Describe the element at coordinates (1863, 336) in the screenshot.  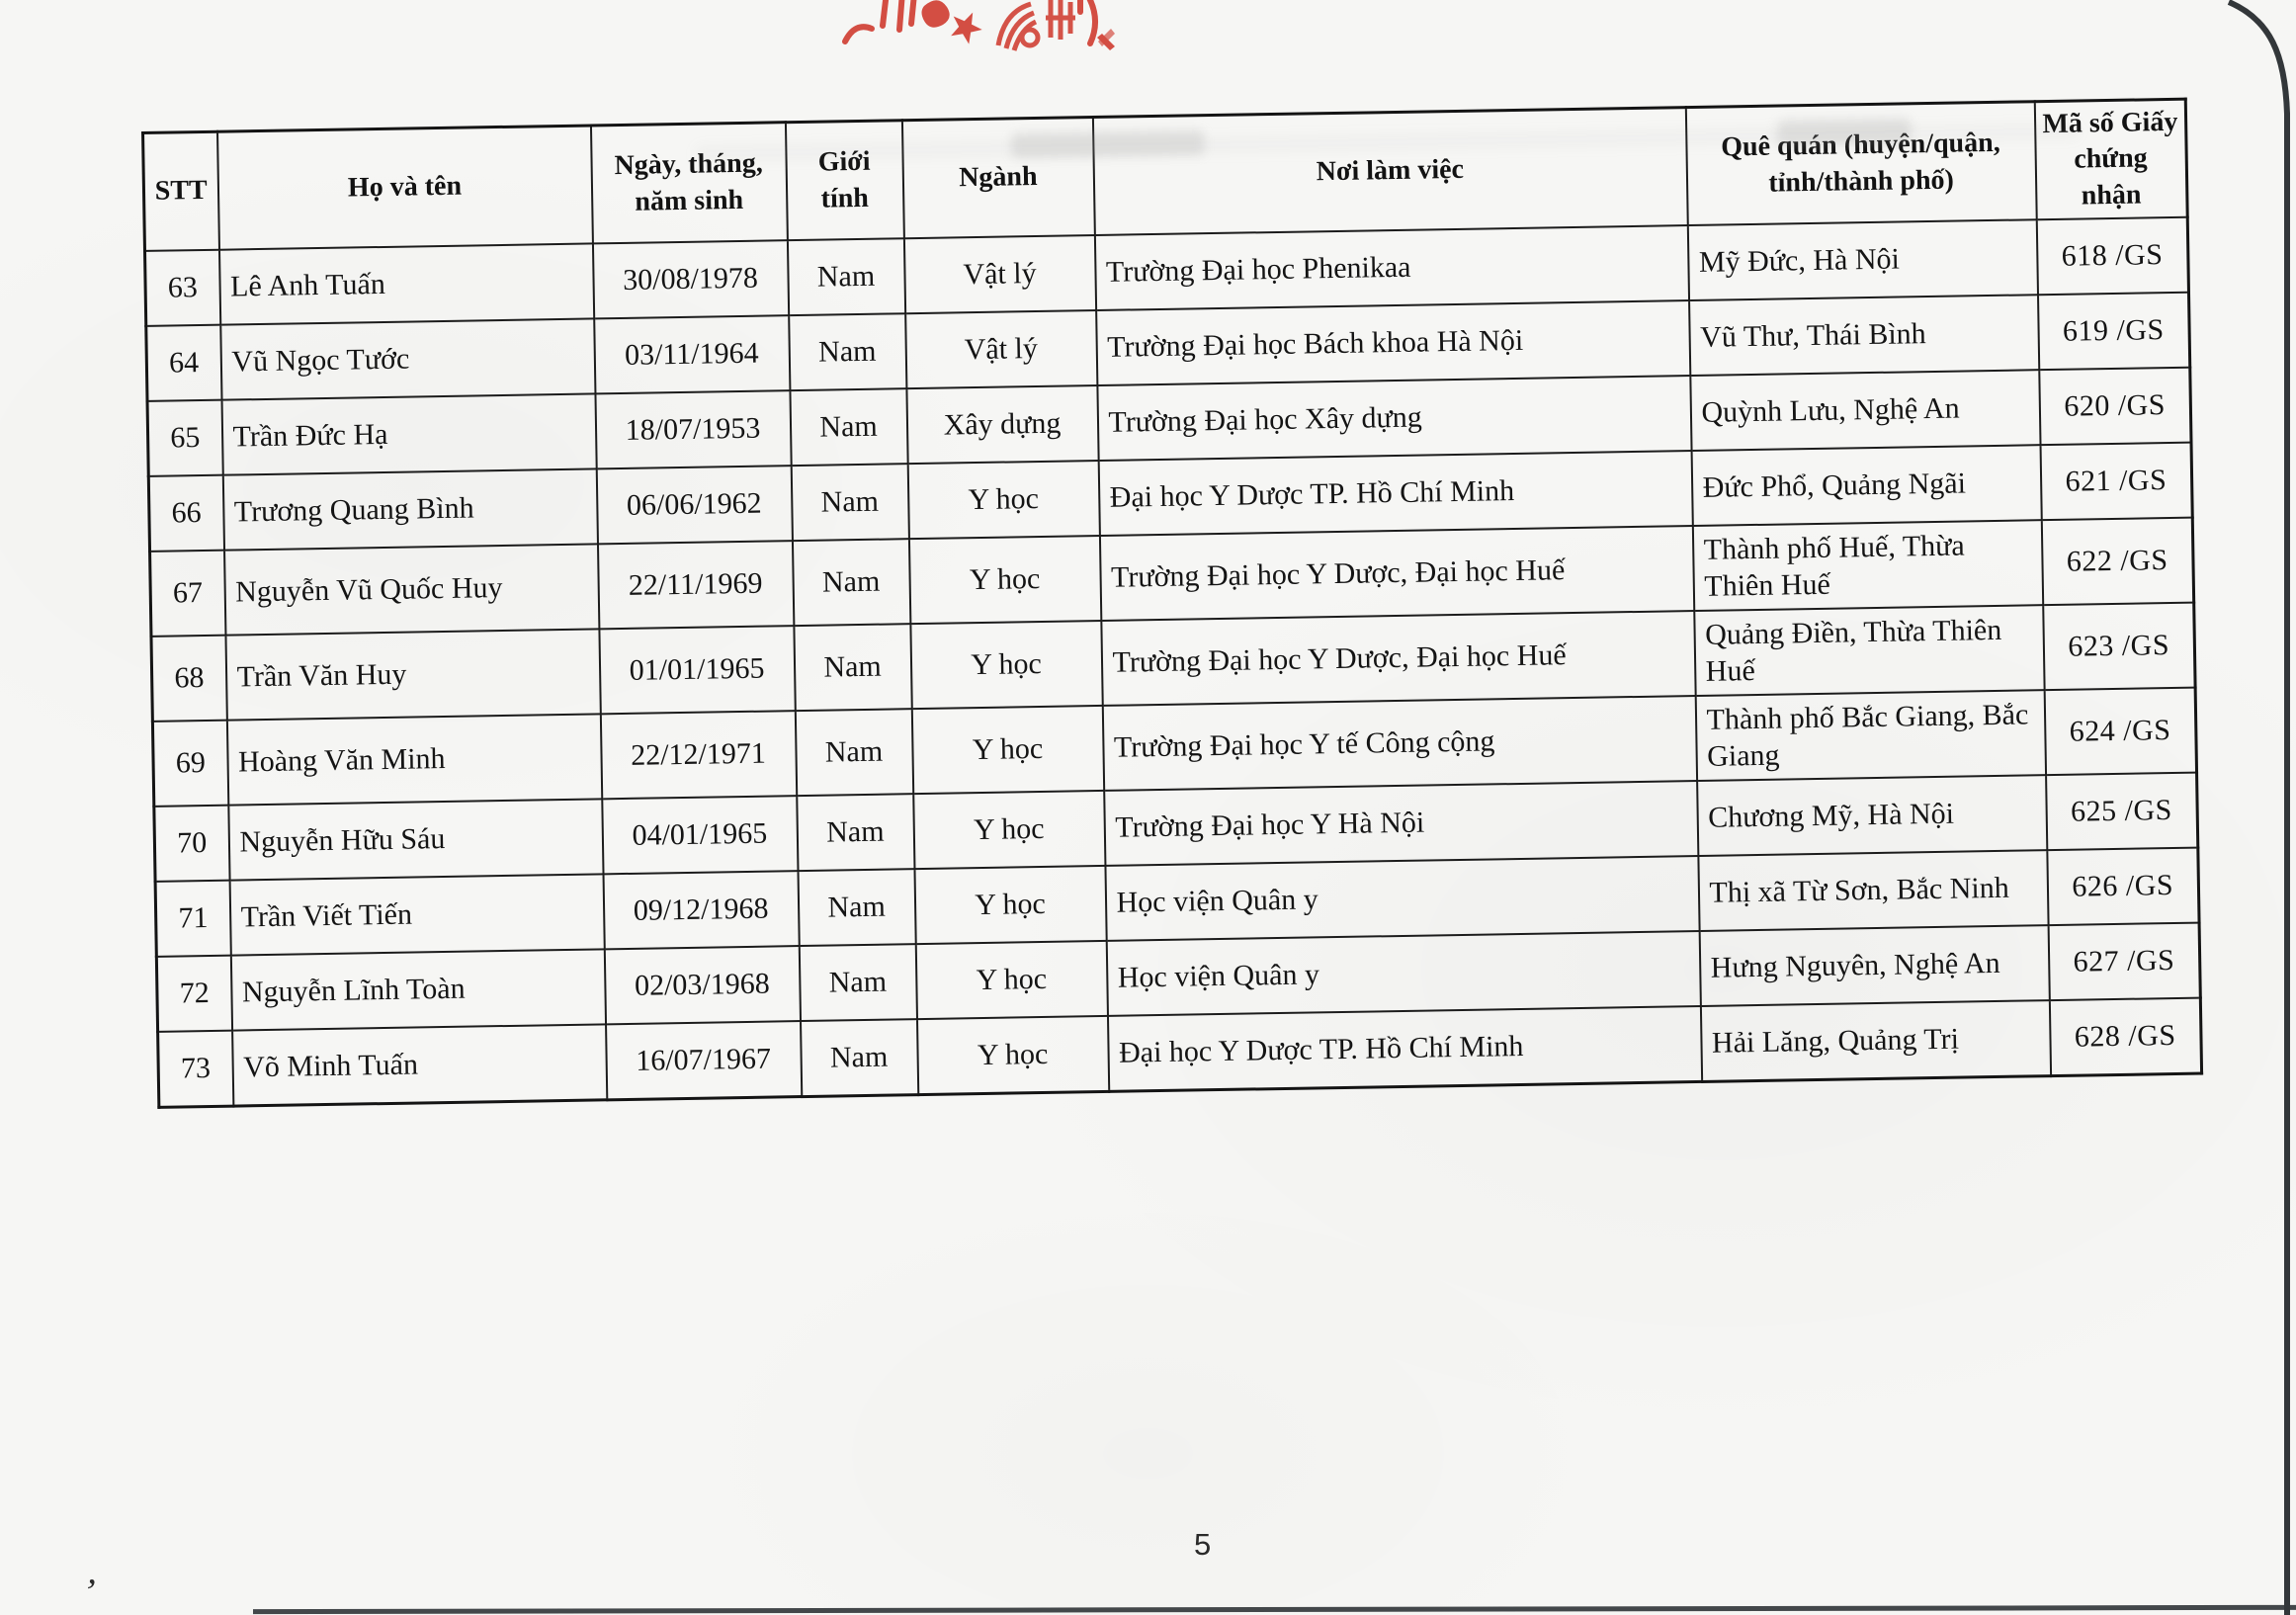
I see `cell-hometown: Vũ Thư, Thái Bình` at that location.